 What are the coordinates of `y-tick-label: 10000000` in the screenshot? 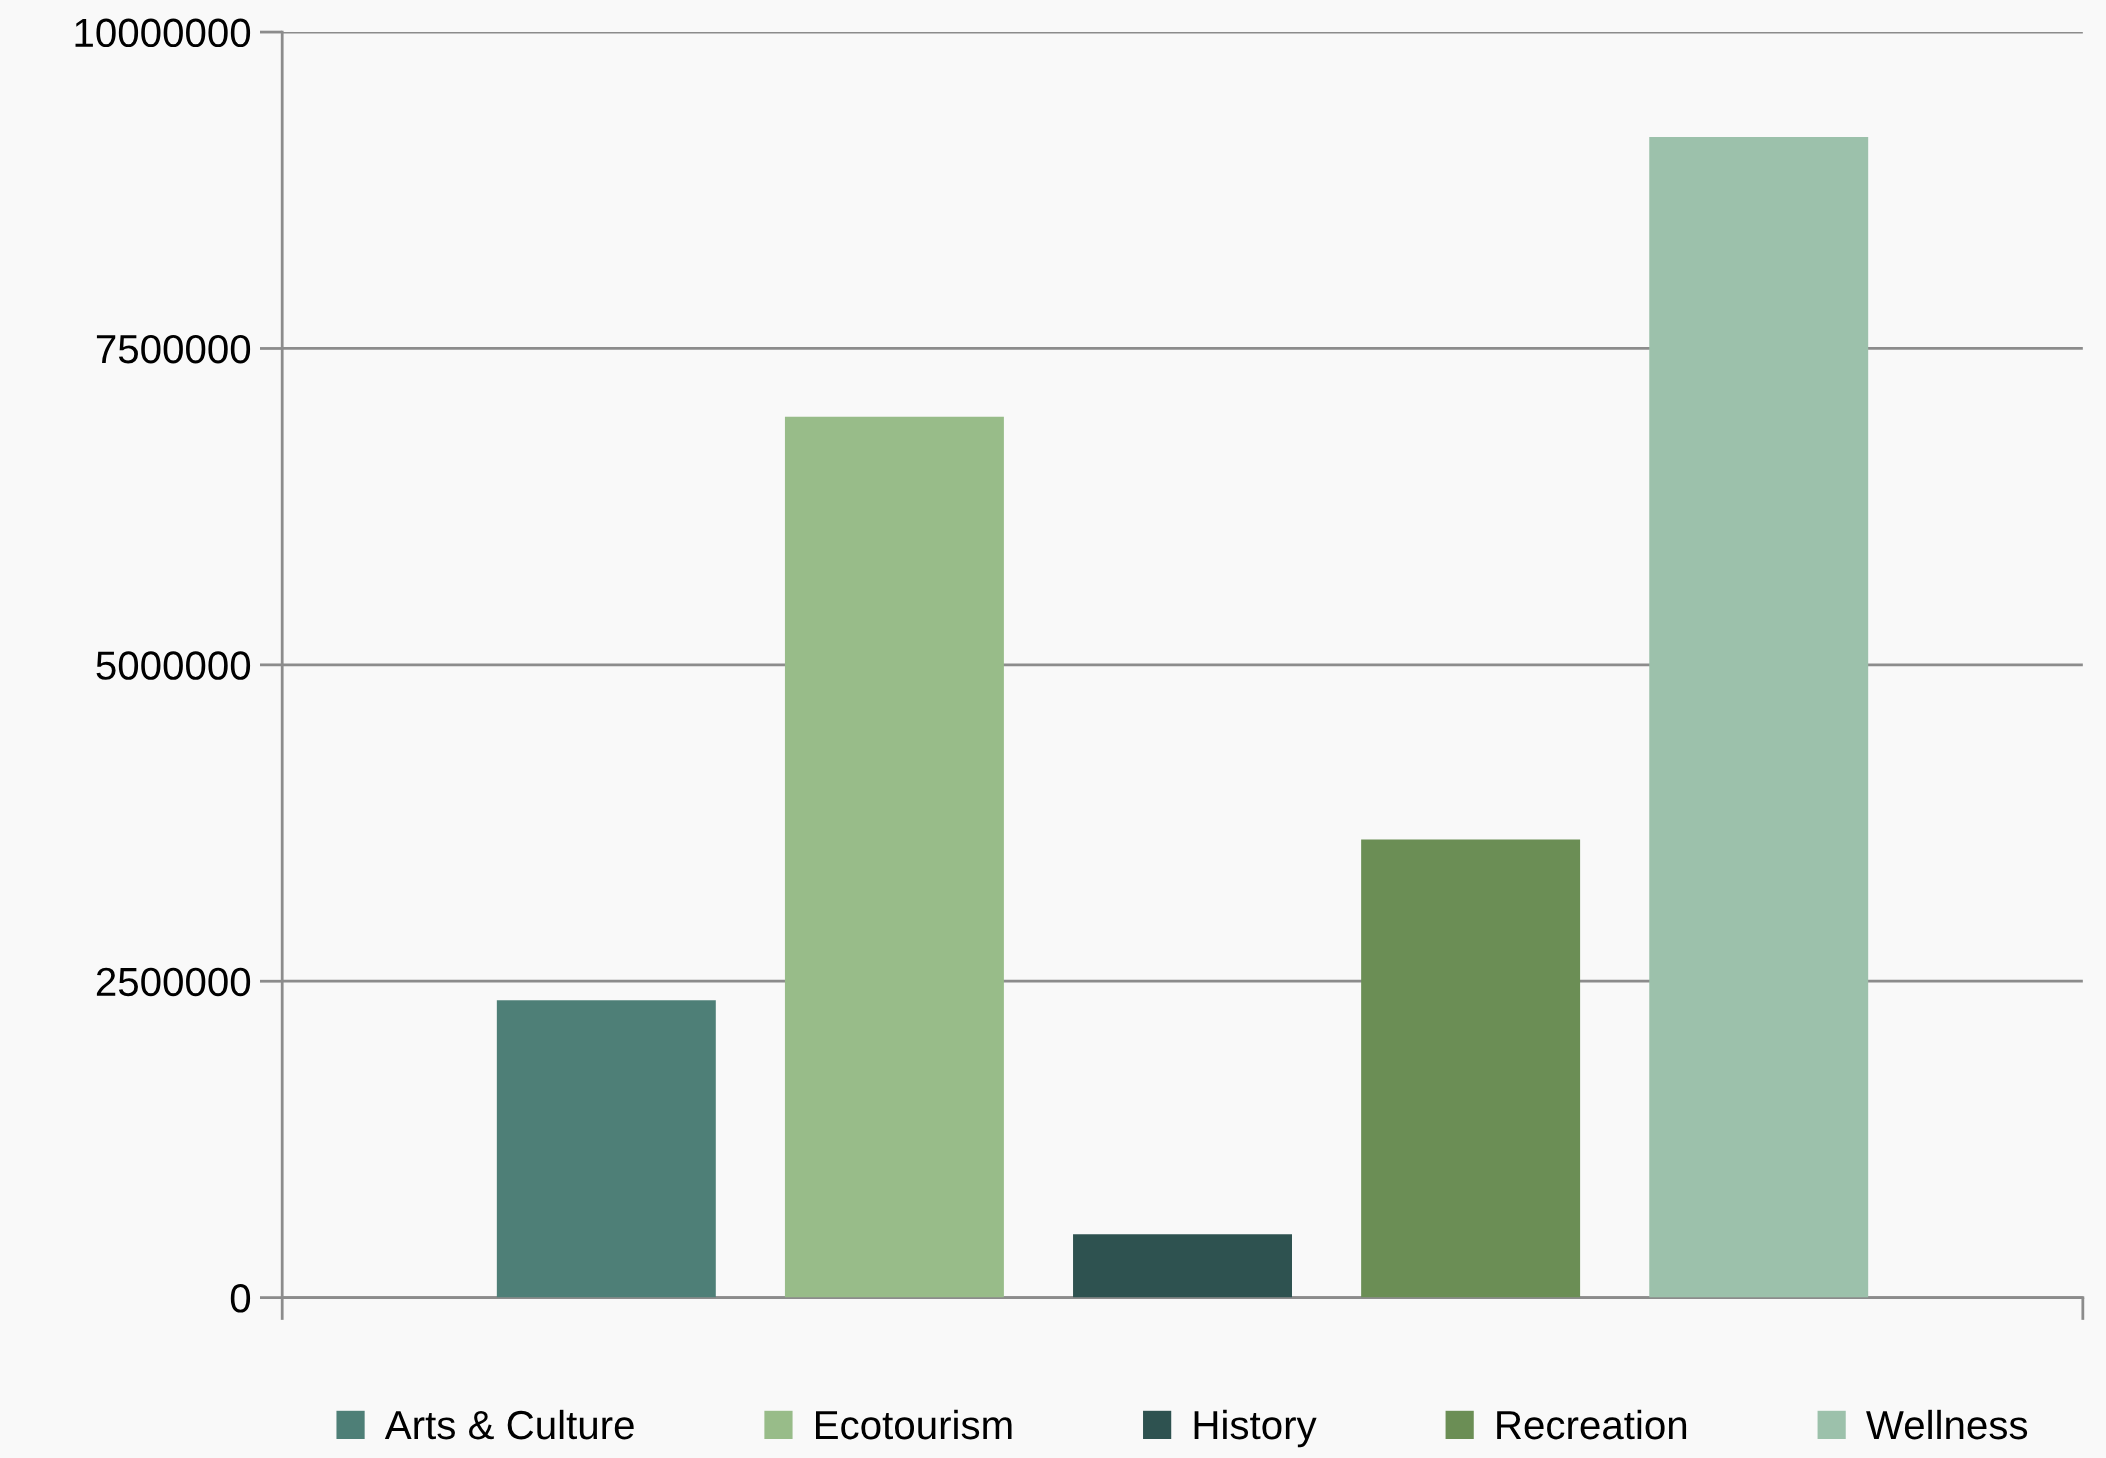 It's located at (163, 33).